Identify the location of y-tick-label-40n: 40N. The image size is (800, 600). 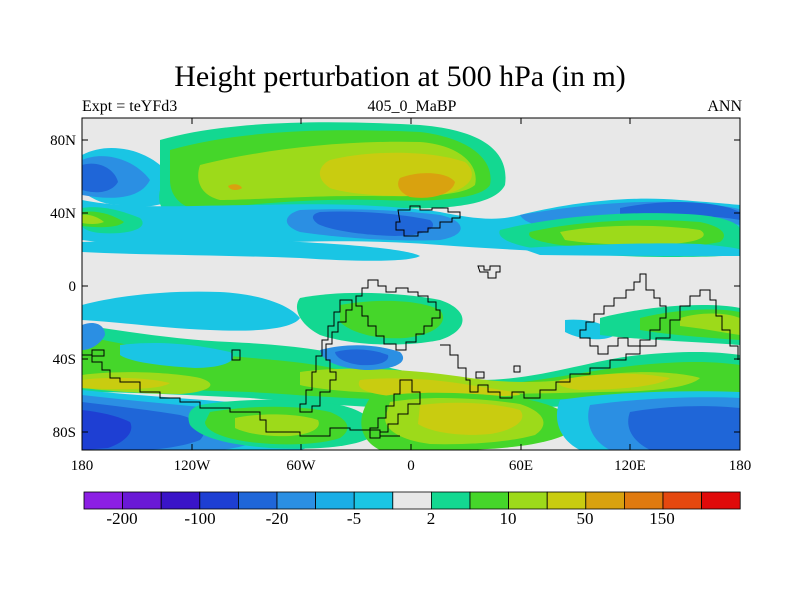
(63, 214).